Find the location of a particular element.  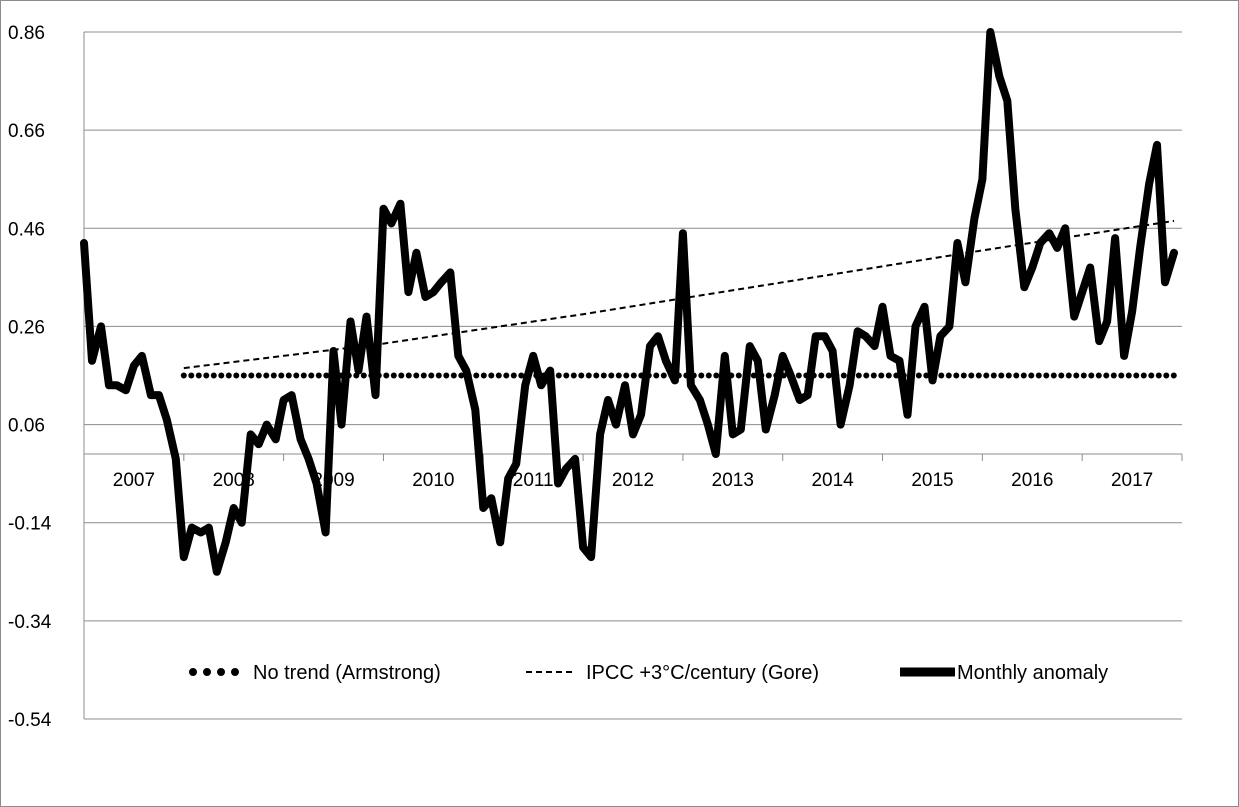

legend-item-monthly: Monthly anomaly is located at coordinates (1004, 673).